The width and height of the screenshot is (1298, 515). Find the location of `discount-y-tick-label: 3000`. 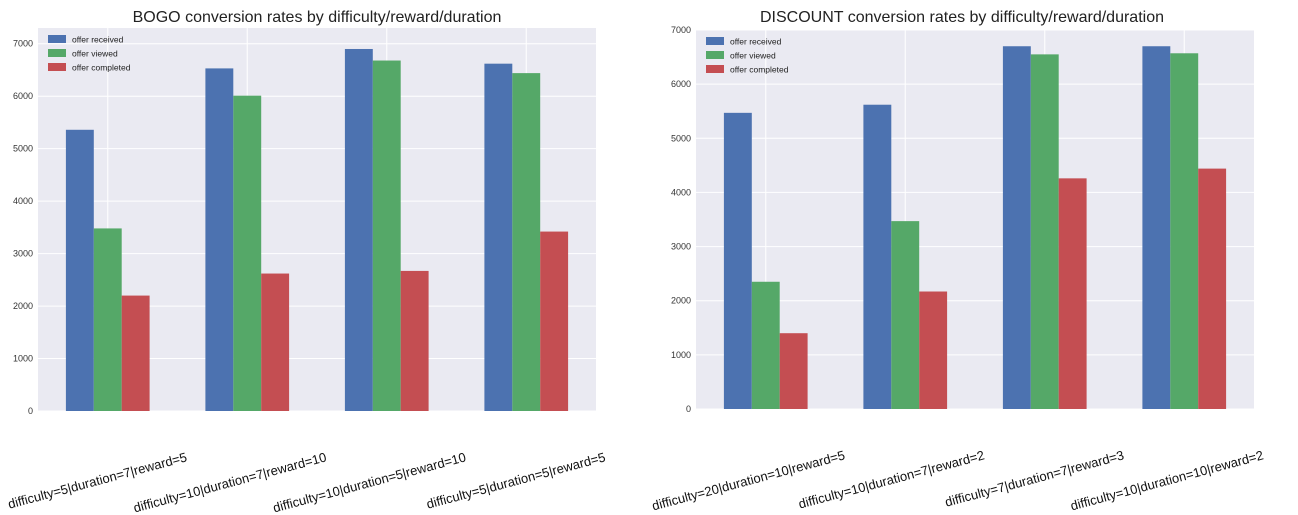

discount-y-tick-label: 3000 is located at coordinates (681, 247).